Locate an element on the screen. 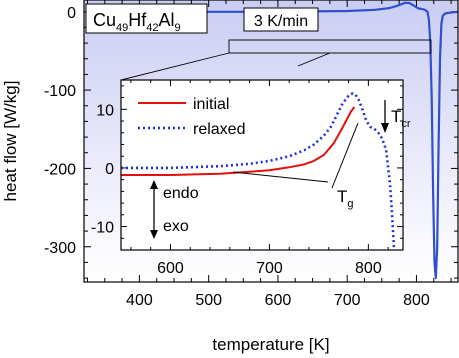 The height and width of the screenshot is (358, 459). inset-y-tick-label: -10 is located at coordinates (102, 228).